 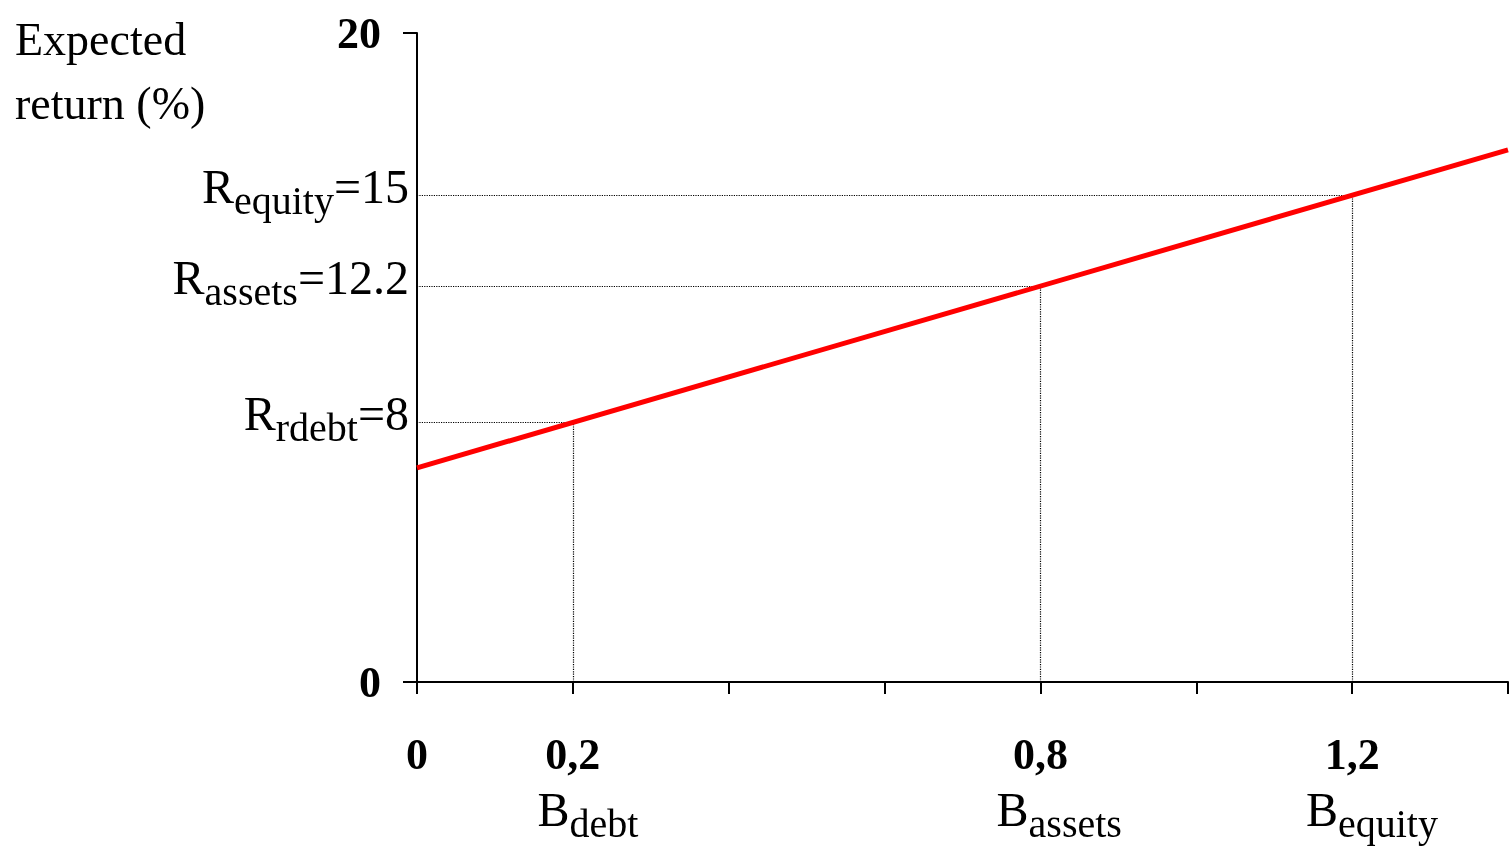 I want to click on ref-line-label: B$_{debt}$, so click(x=588, y=815).